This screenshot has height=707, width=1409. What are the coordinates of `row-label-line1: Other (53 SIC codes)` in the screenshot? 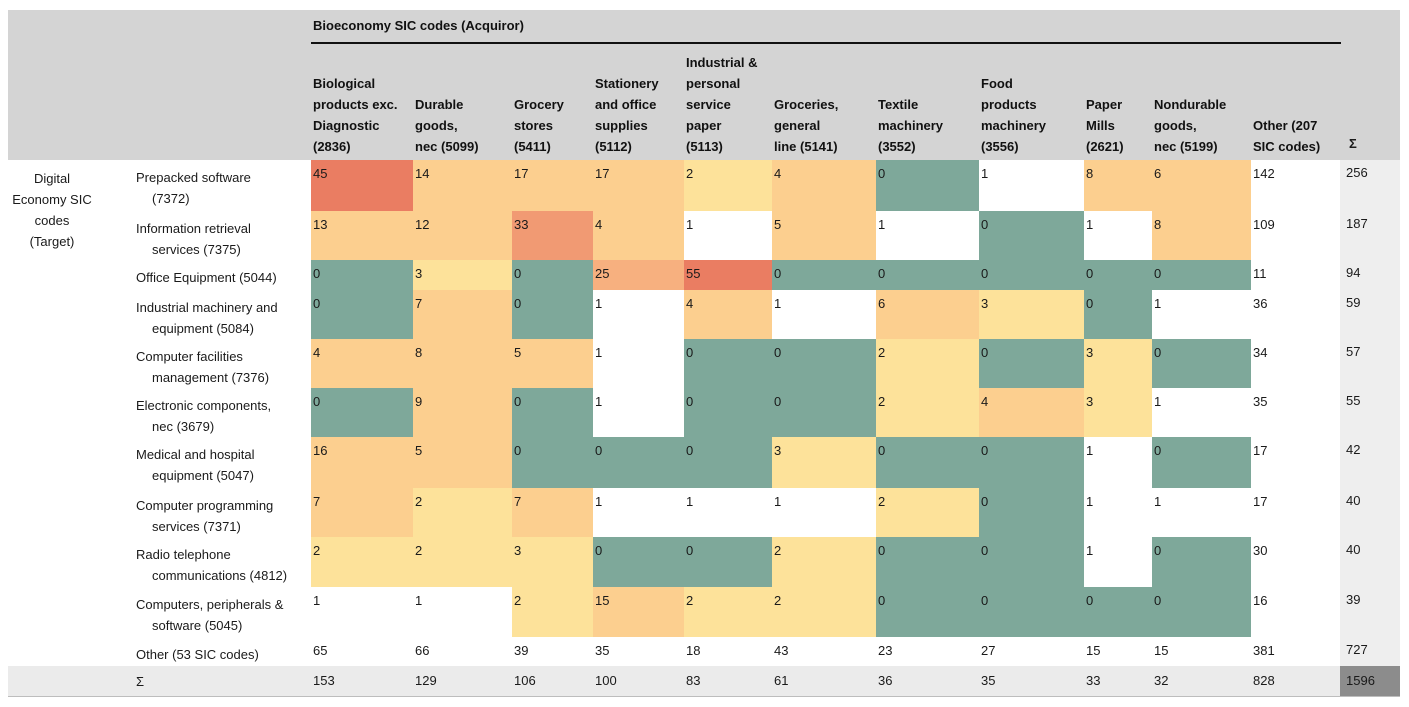 It's located at (197, 654).